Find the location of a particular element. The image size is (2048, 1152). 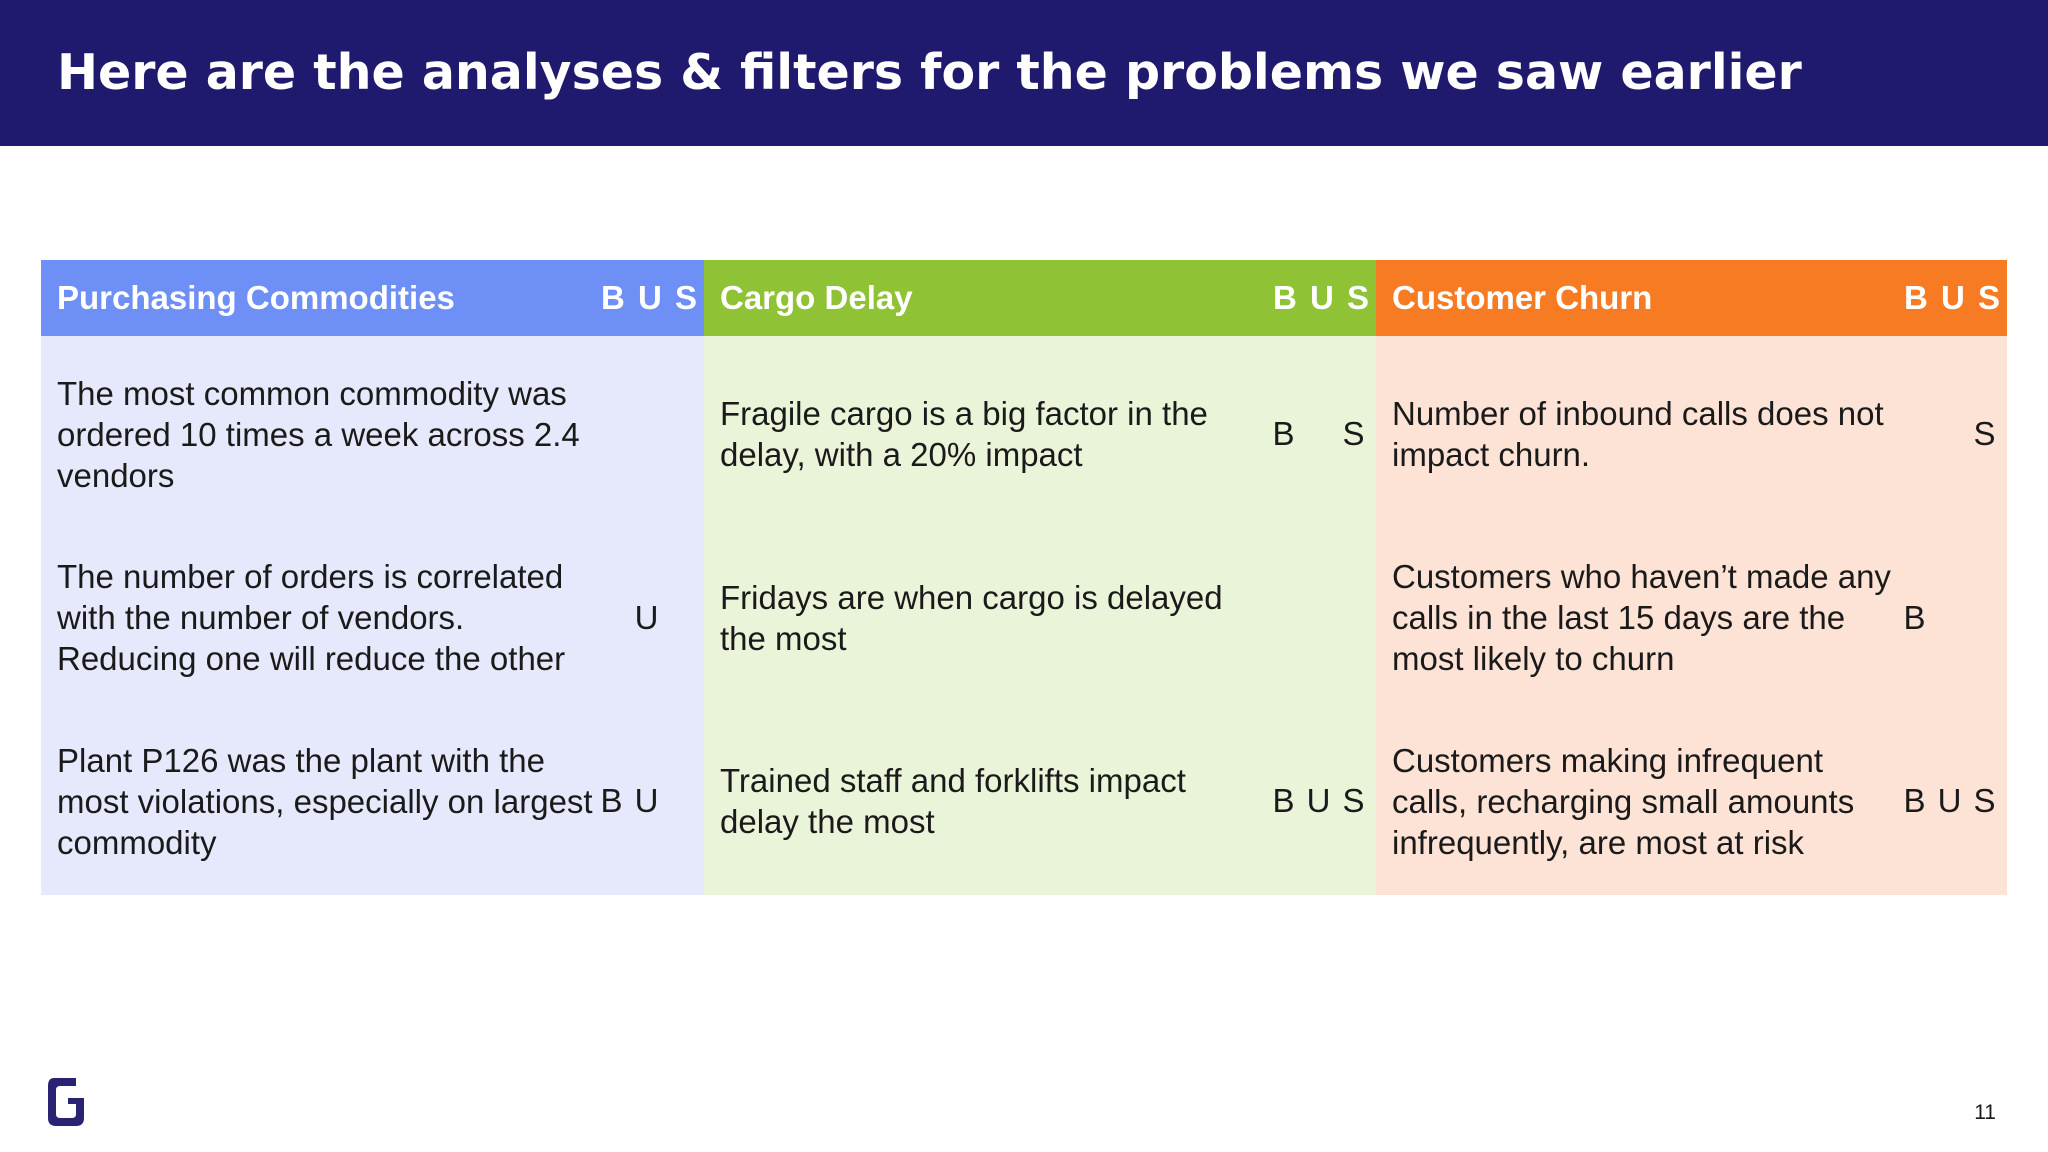

tag-group: U is located at coordinates (649, 618).